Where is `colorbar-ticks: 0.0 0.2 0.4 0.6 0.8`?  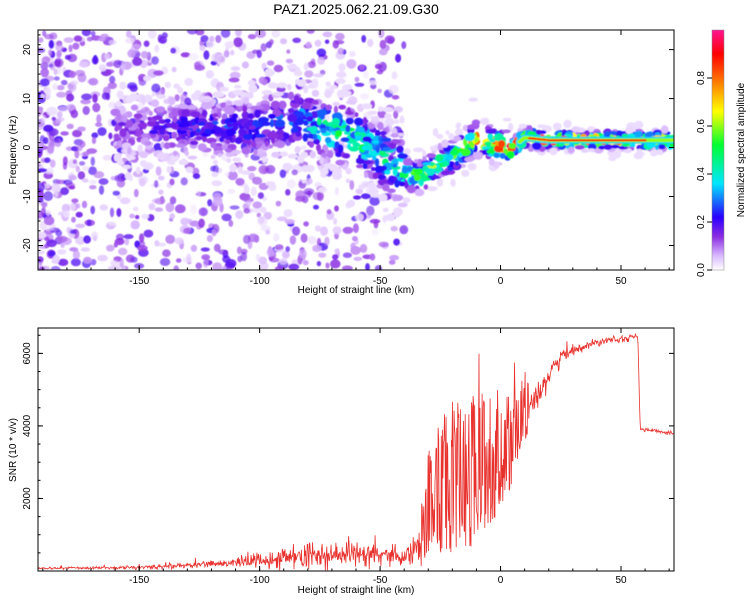 colorbar-ticks: 0.0 0.2 0.4 0.6 0.8 is located at coordinates (704, 174).